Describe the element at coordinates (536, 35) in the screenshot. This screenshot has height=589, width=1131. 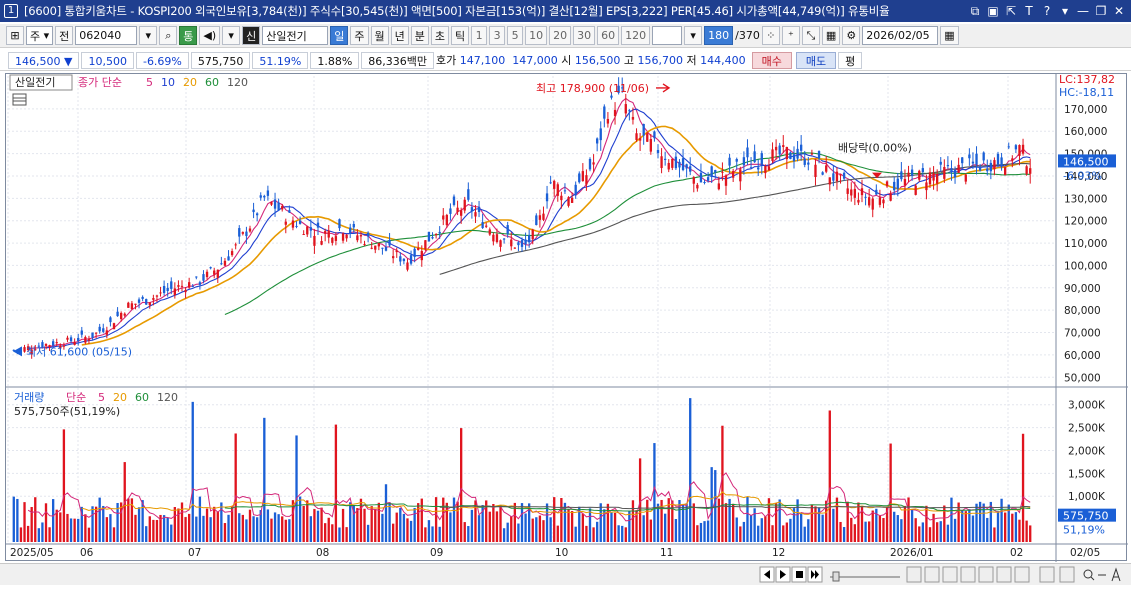
I see `interval-10: 10` at that location.